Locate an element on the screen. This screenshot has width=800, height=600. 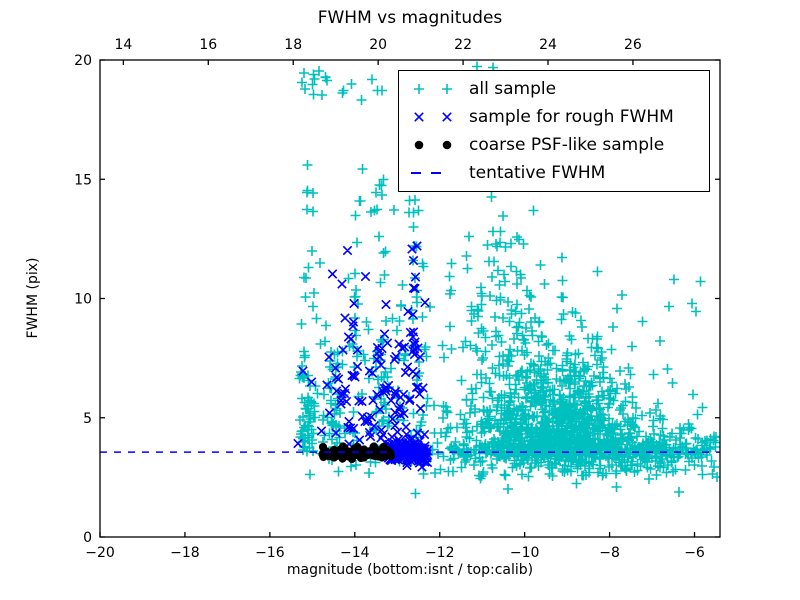
x-tick-label: −16 is located at coordinates (270, 553).